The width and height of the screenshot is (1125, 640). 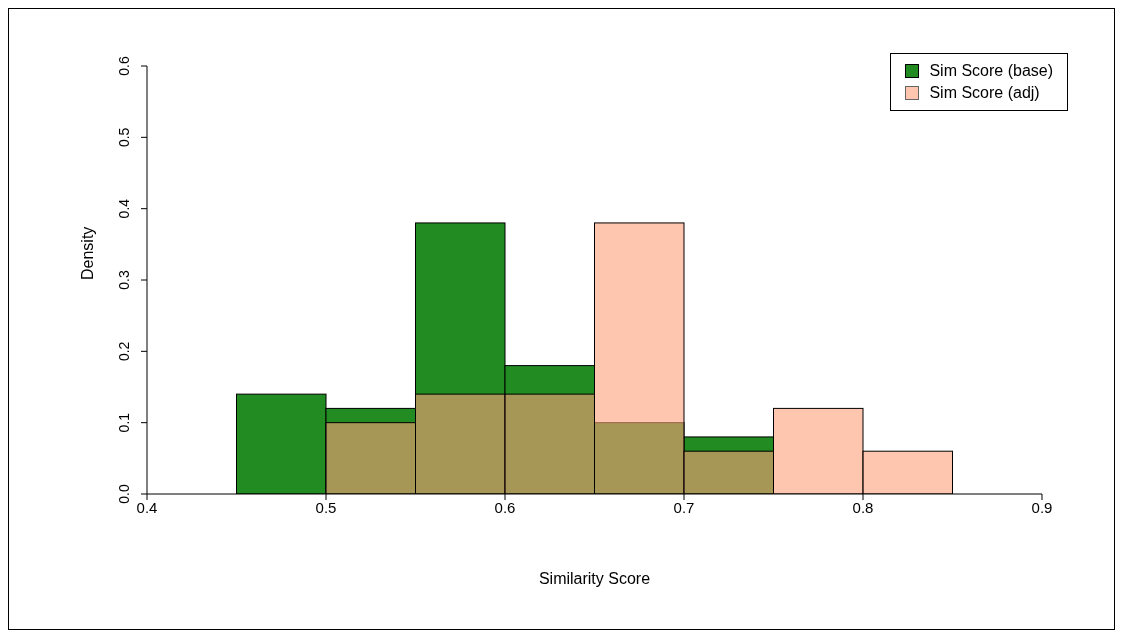 What do you see at coordinates (124, 494) in the screenshot?
I see `y-tick-label: 0.0` at bounding box center [124, 494].